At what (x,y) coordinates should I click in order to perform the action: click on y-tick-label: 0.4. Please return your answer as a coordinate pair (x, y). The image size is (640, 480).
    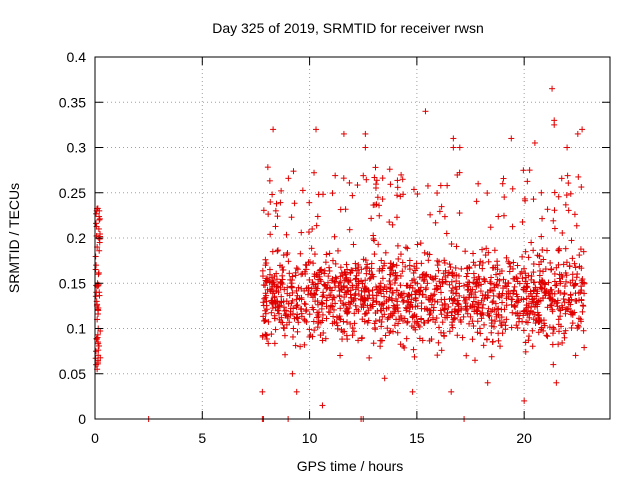
    Looking at the image, I should click on (77, 57).